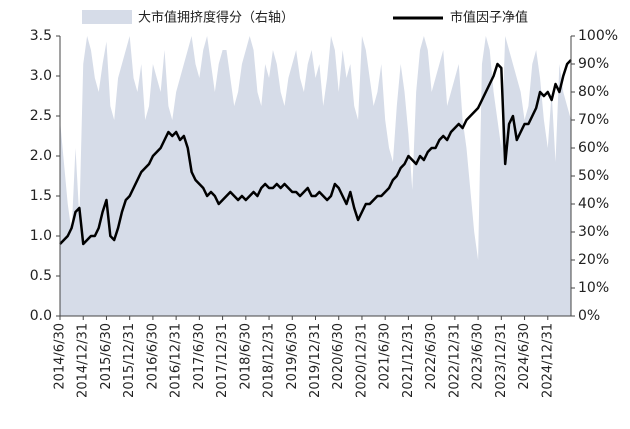  Describe the element at coordinates (222, 360) in the screenshot. I see `x-tick-label: 2017/12/31` at that location.